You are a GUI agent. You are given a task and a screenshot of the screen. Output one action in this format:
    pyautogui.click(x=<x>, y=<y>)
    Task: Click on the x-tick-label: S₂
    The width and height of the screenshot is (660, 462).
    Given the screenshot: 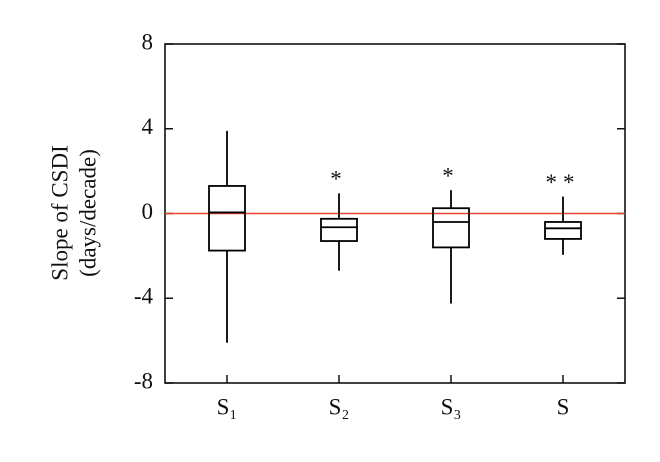 What is the action you would take?
    pyautogui.click(x=339, y=406)
    